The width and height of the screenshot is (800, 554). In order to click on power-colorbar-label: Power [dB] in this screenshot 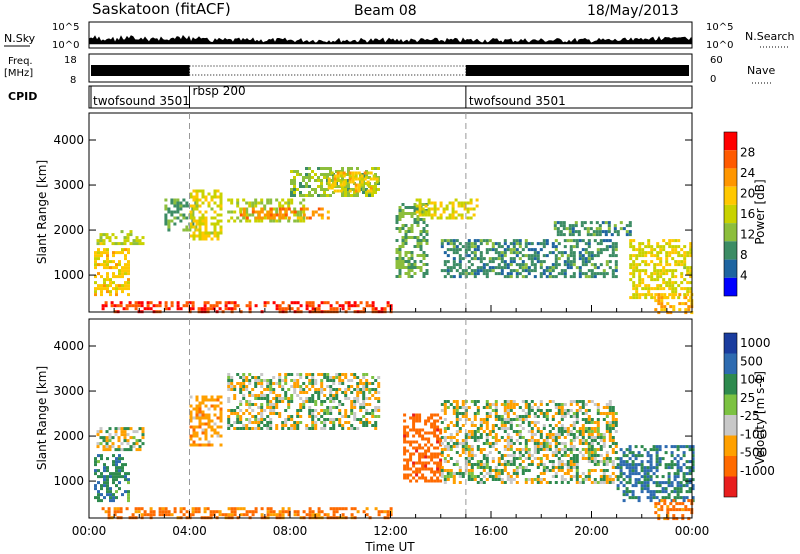, I will do `click(760, 211)`.